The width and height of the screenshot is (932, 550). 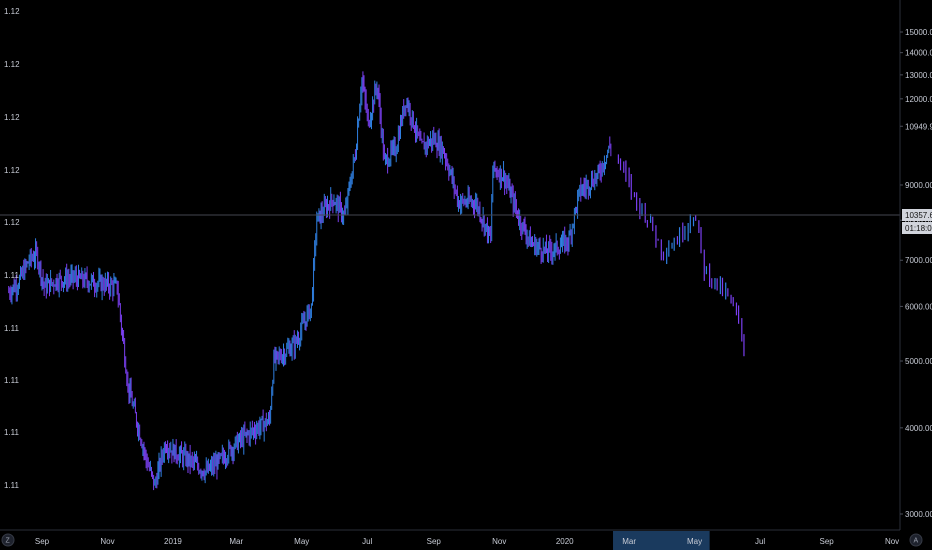 I want to click on x-axis-tick-0: Sep, so click(x=42, y=541).